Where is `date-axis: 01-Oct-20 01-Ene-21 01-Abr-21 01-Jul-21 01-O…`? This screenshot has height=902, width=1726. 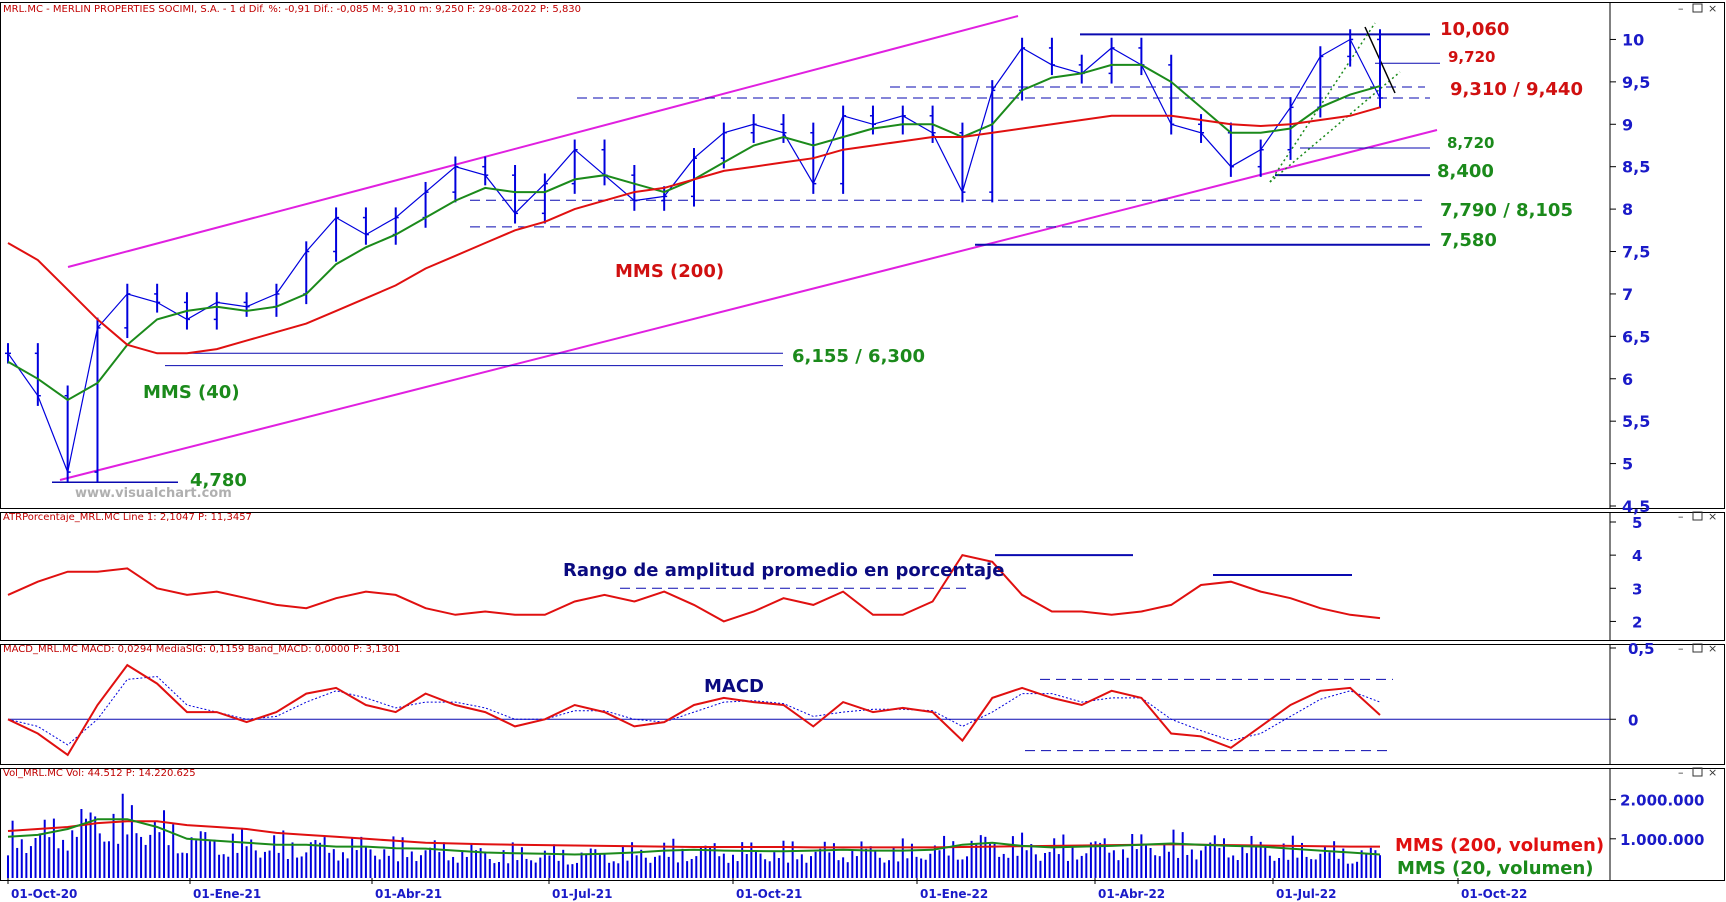
date-axis: 01-Oct-20 01-Ene-21 01-Abr-21 01-Jul-21 01-O… is located at coordinates (767, 889).